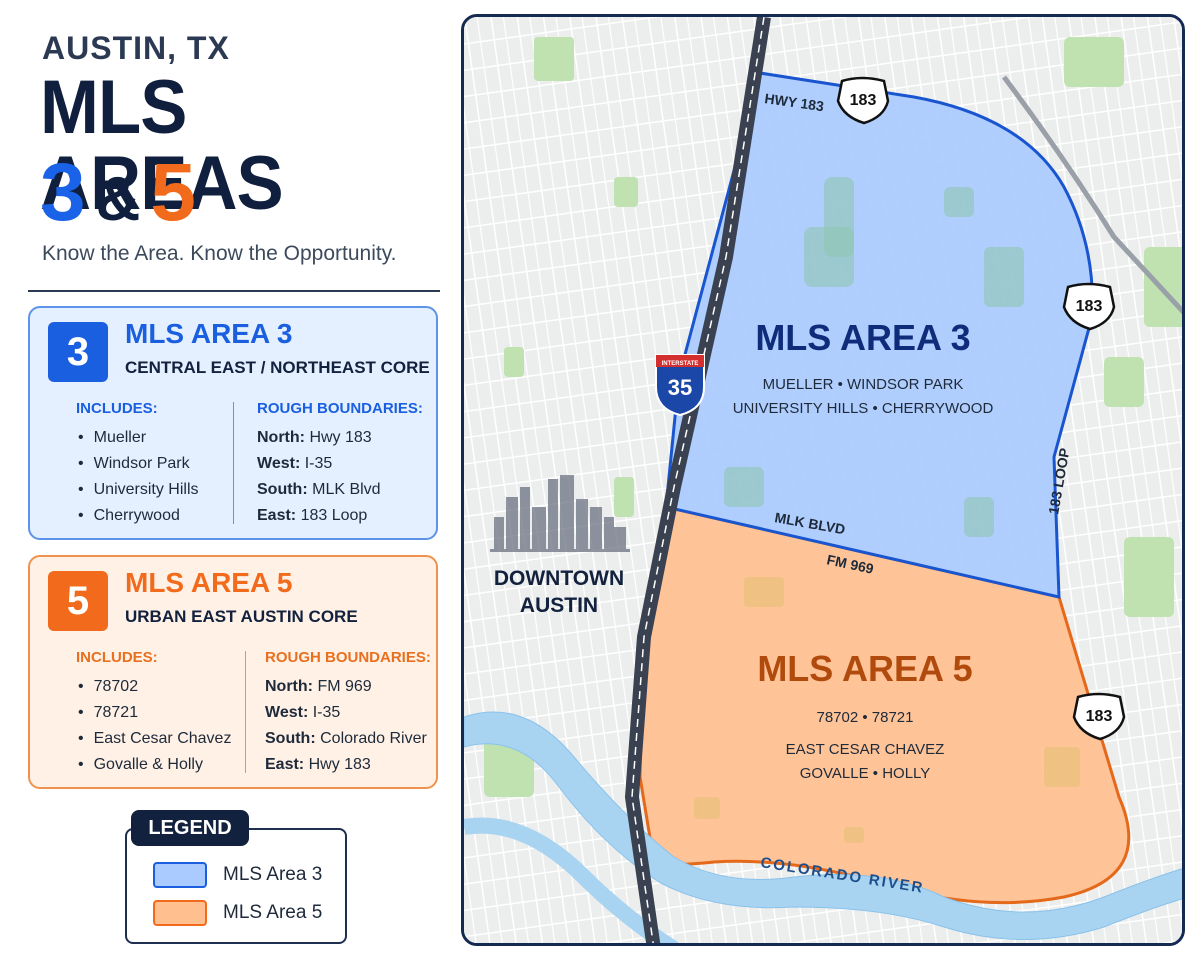 The width and height of the screenshot is (1200, 960). What do you see at coordinates (1091, 195) in the screenshot?
I see `us-183-road` at bounding box center [1091, 195].